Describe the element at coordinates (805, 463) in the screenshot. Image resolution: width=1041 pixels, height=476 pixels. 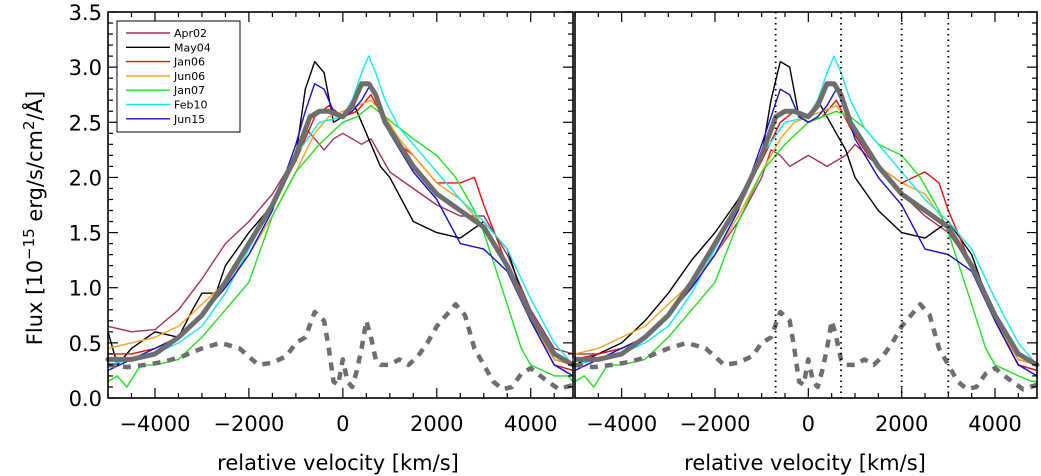
I see `x-axis-title-right: relative velocity [km/s]` at that location.